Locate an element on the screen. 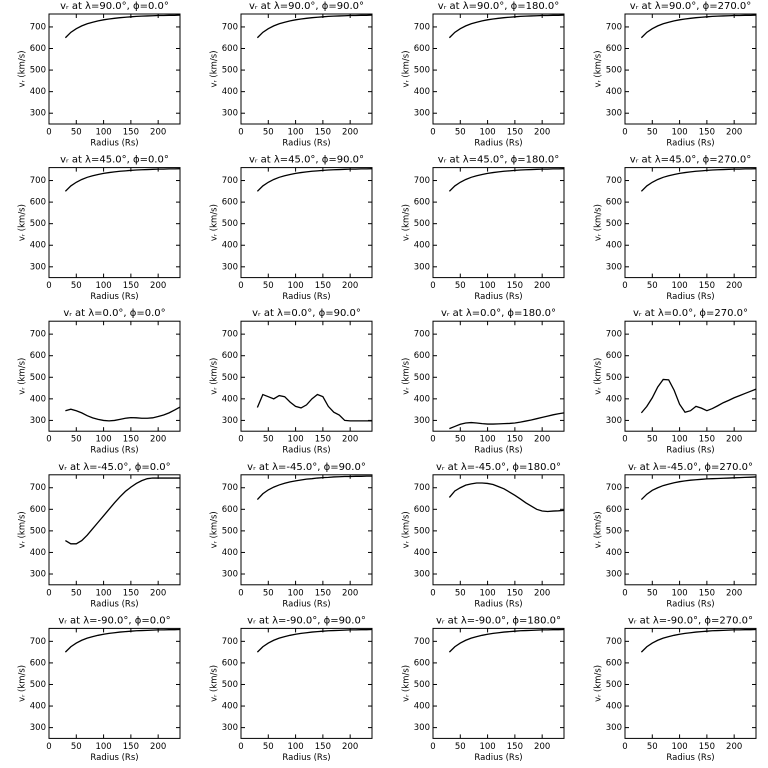 This screenshot has width=768, height=768. panel-title: vᵣ at λ=-90.0°, ϕ=90.0° is located at coordinates (306, 620).